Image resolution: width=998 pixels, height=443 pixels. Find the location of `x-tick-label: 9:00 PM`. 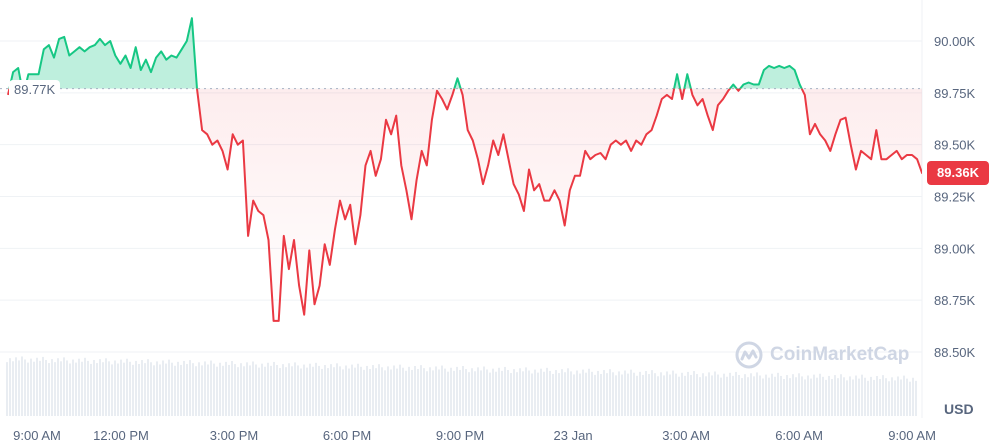

x-tick-label: 9:00 PM is located at coordinates (460, 435).